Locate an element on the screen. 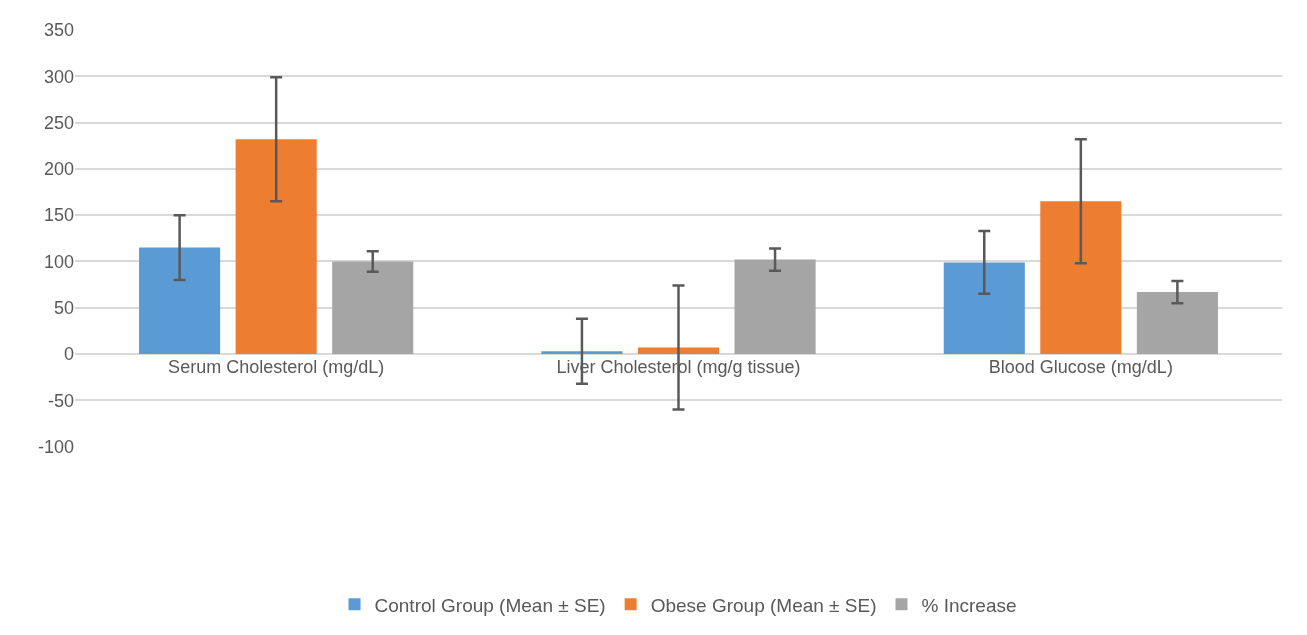 This screenshot has width=1307, height=635. legend-label: Obese Group (Mean ± SE) is located at coordinates (763, 605).